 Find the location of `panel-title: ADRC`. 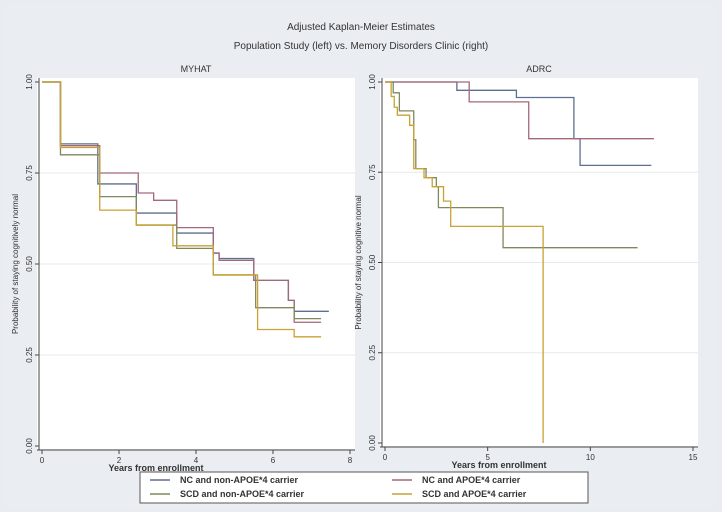

panel-title: ADRC is located at coordinates (539, 69).